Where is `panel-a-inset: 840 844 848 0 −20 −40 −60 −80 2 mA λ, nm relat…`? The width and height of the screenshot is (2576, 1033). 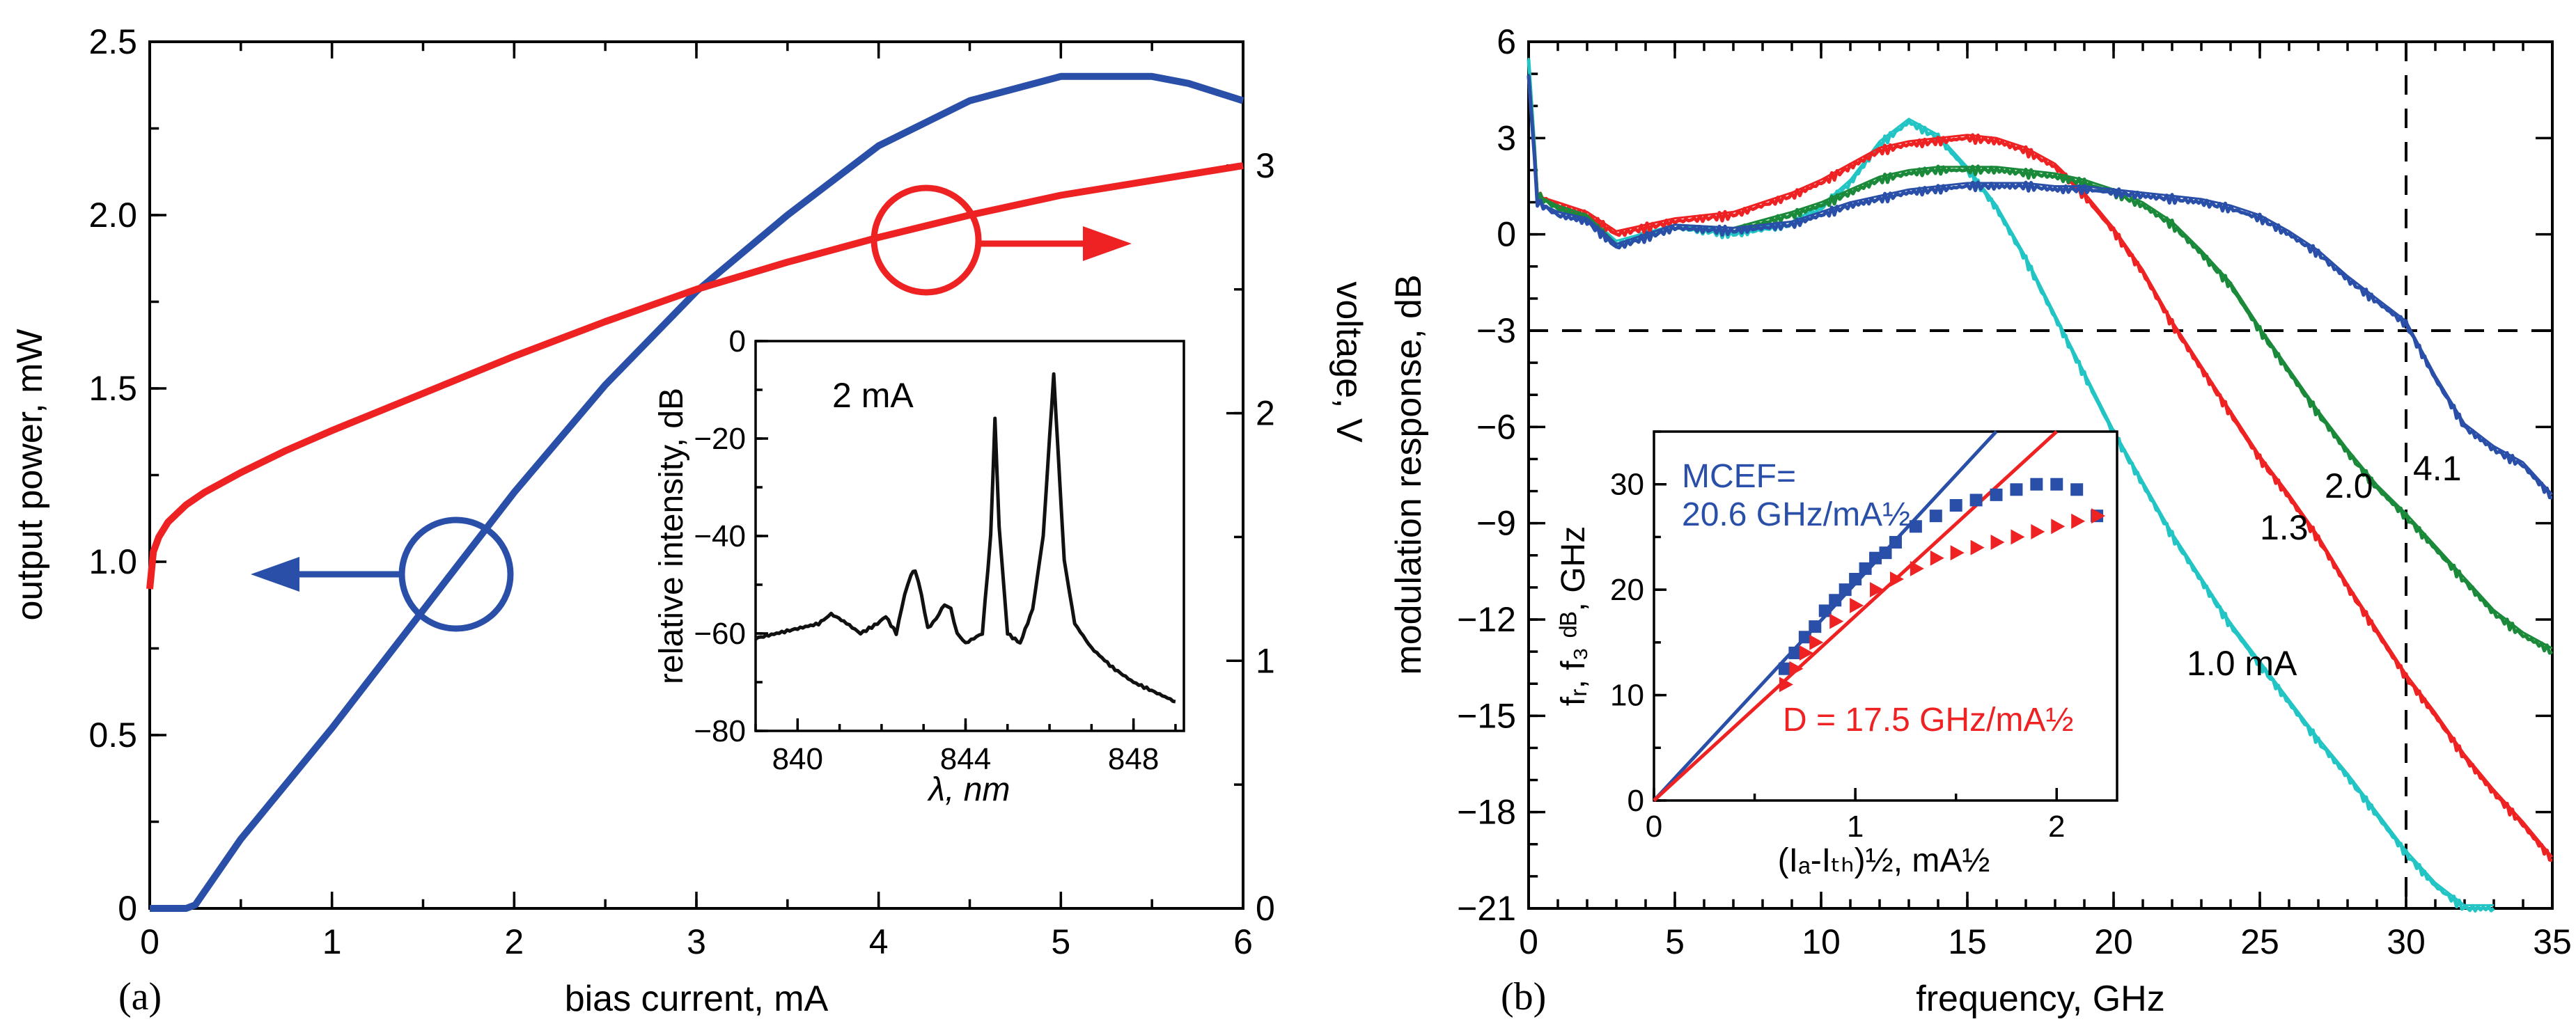 panel-a-inset: 840 844 848 0 −20 −40 −60 −80 2 mA λ, nm relat… is located at coordinates (919, 566).